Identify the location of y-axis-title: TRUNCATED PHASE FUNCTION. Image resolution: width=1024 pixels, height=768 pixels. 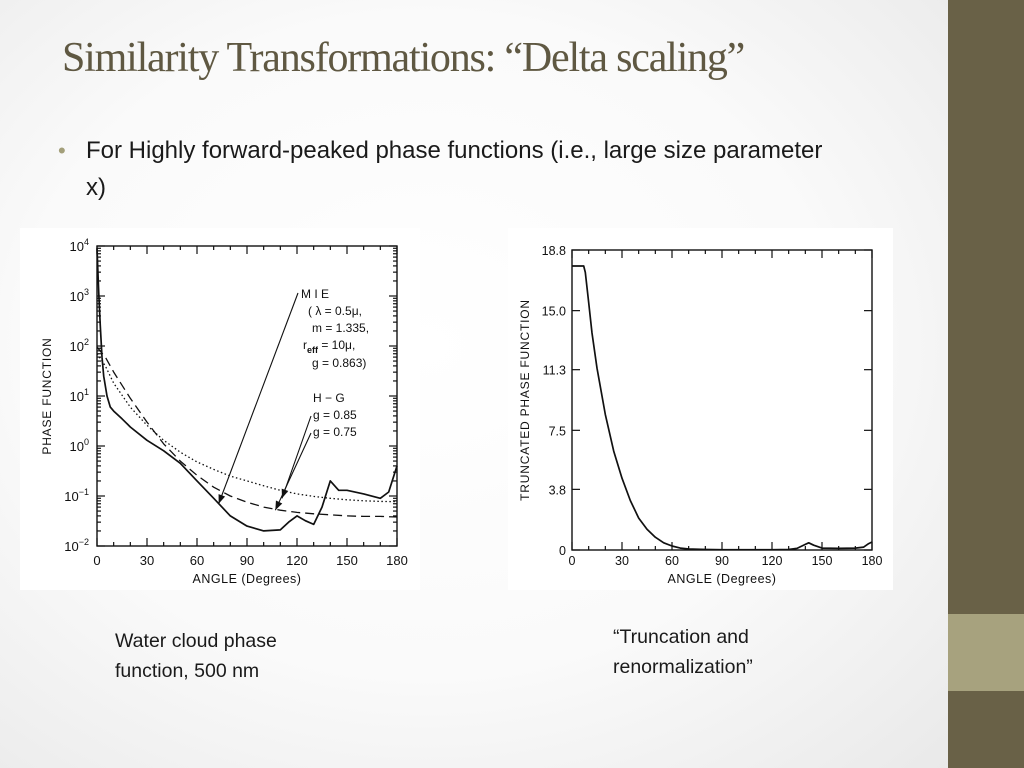
(525, 400).